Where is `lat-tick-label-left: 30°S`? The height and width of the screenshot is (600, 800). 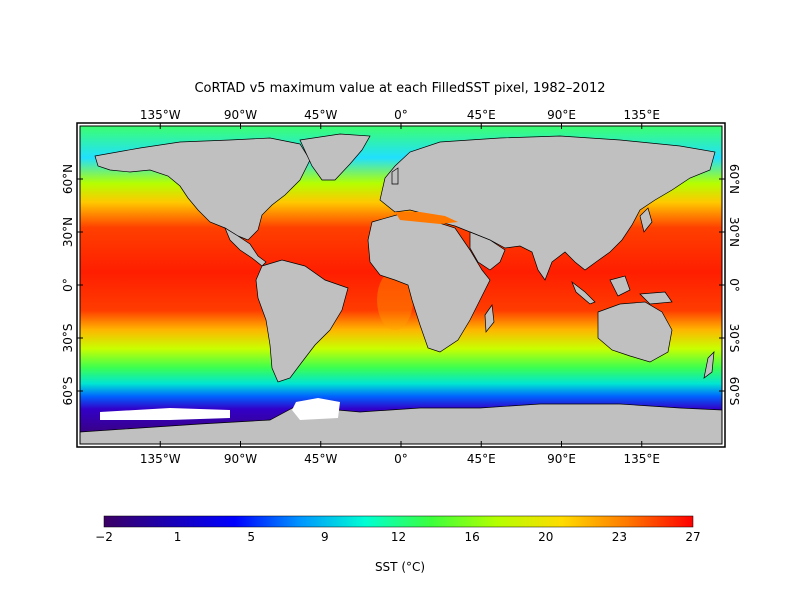
lat-tick-label-left: 30°S is located at coordinates (68, 338).